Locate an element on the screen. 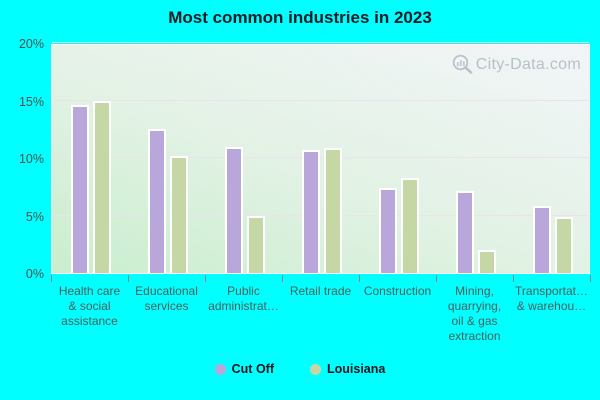 The height and width of the screenshot is (400, 600). legend-item-louisiana: Louisiana is located at coordinates (347, 369).